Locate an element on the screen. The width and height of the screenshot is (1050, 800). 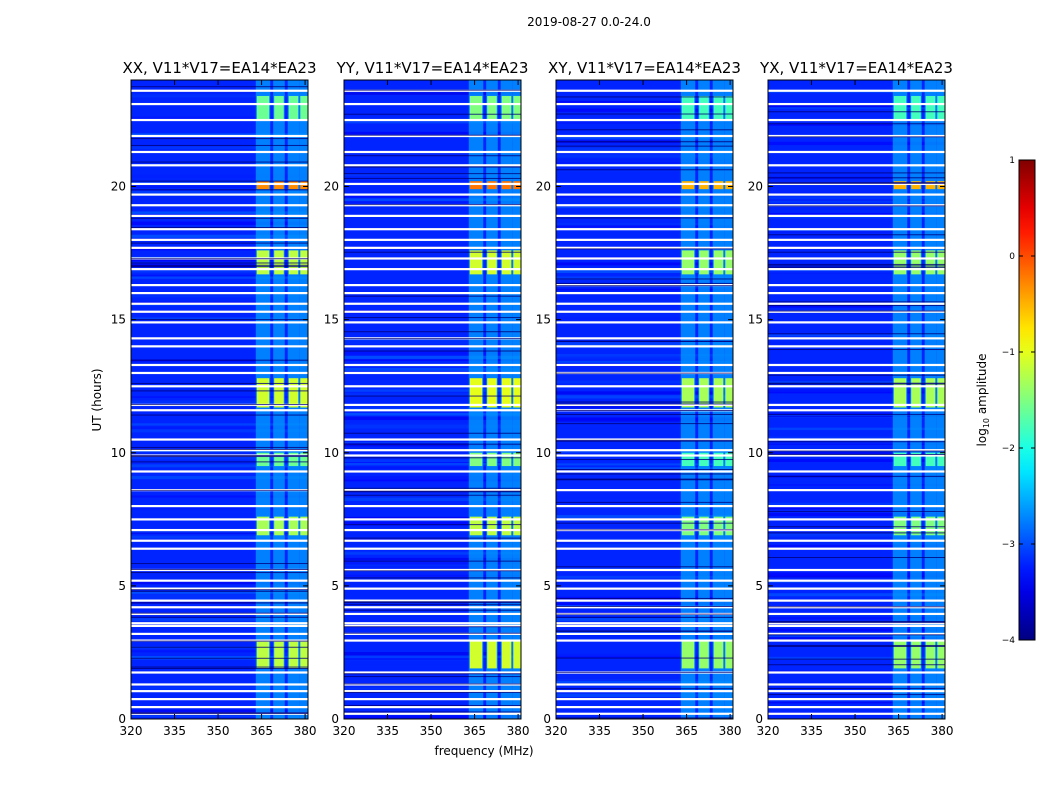
y-axis-label: UT (hours) is located at coordinates (97, 399).